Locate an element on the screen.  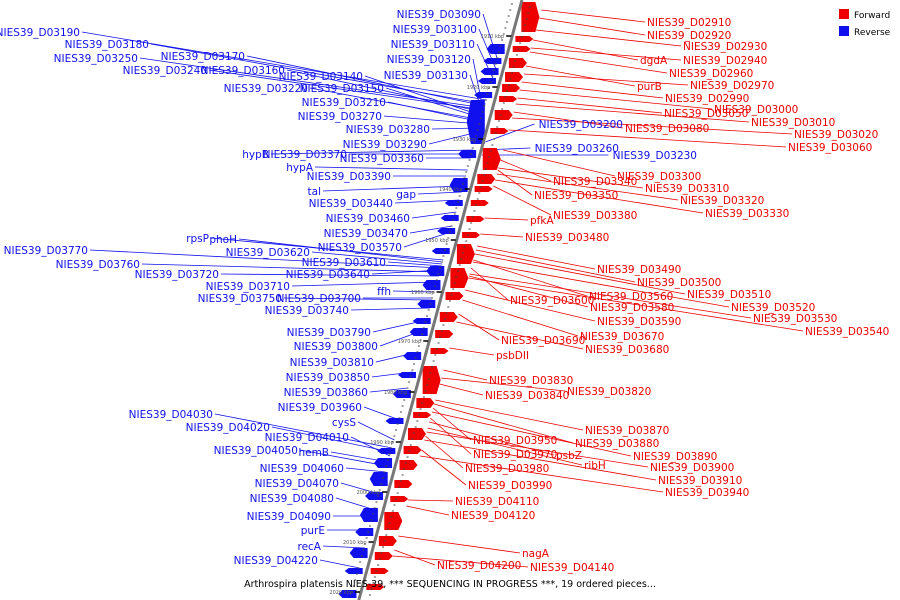
kbp-tick-label: 1910 kbp is located at coordinates (493, 37).